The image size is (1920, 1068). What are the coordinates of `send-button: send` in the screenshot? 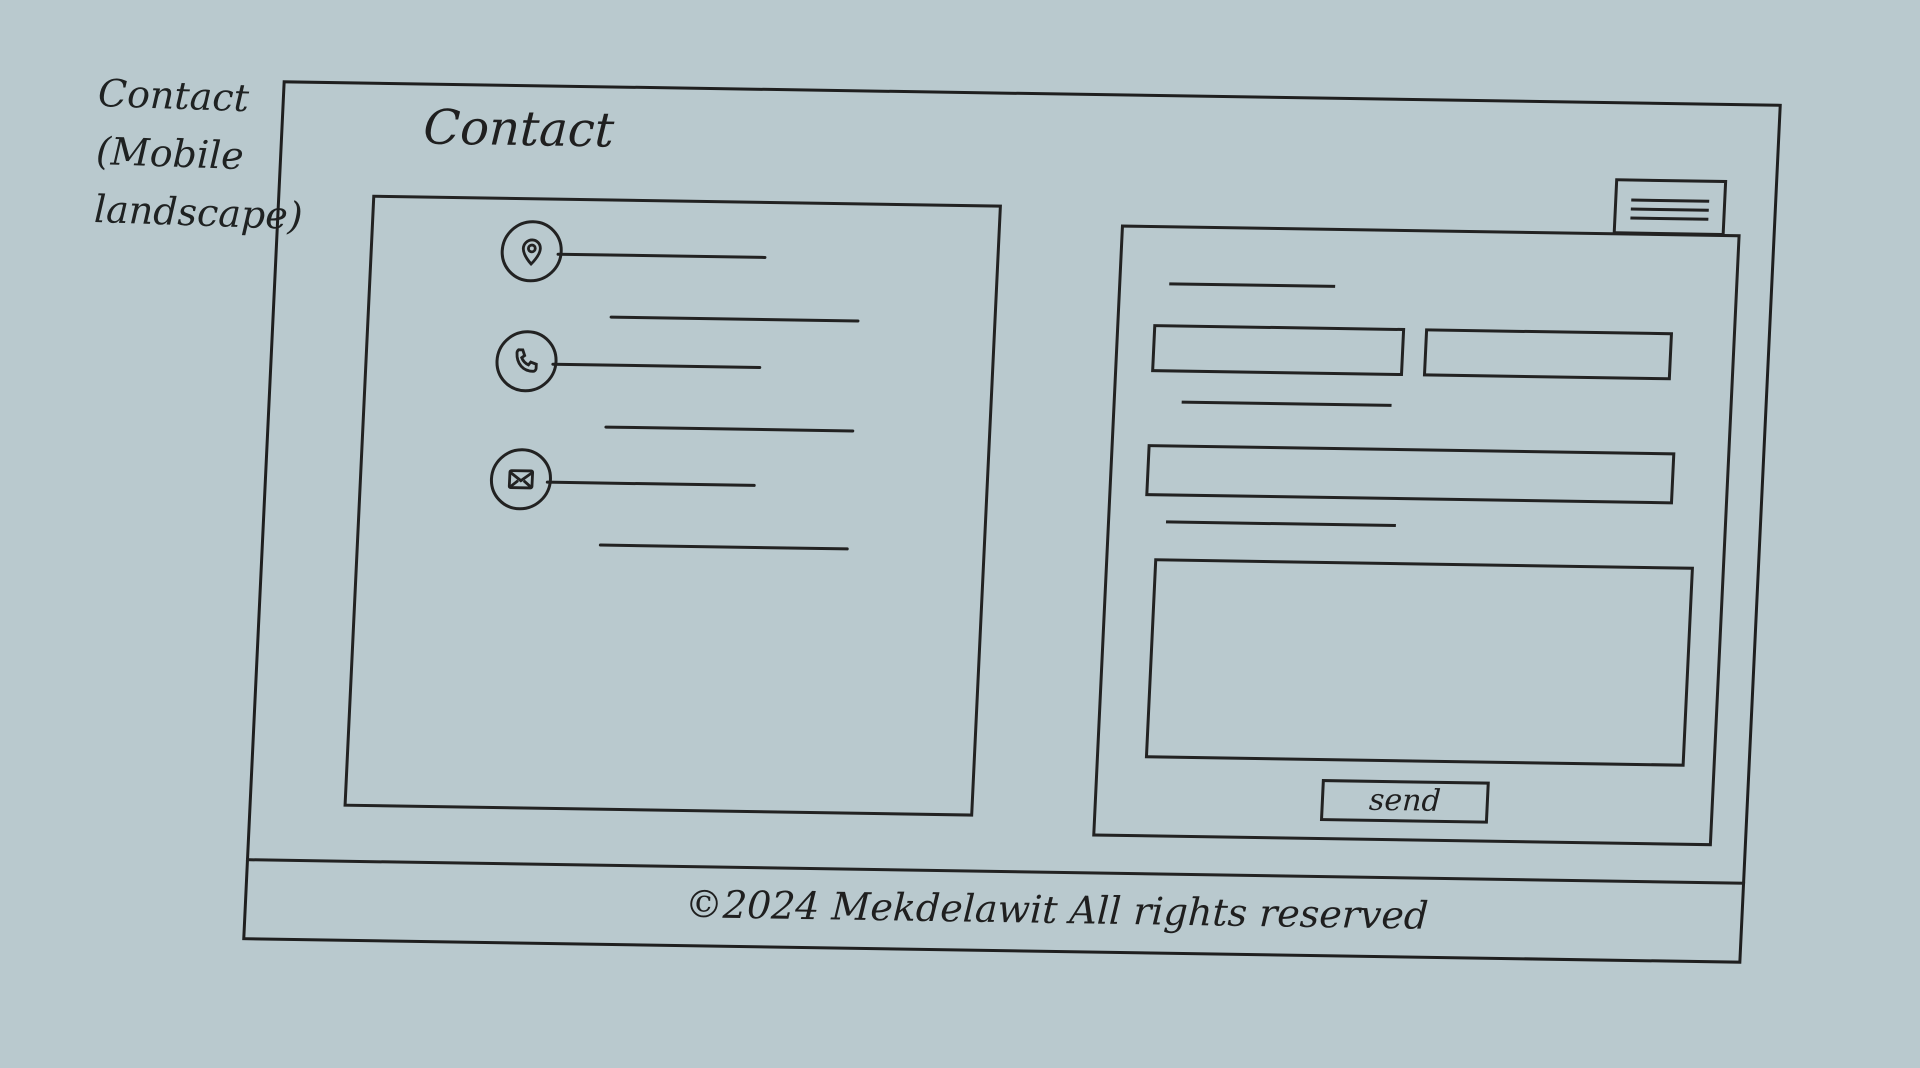 It's located at (1404, 801).